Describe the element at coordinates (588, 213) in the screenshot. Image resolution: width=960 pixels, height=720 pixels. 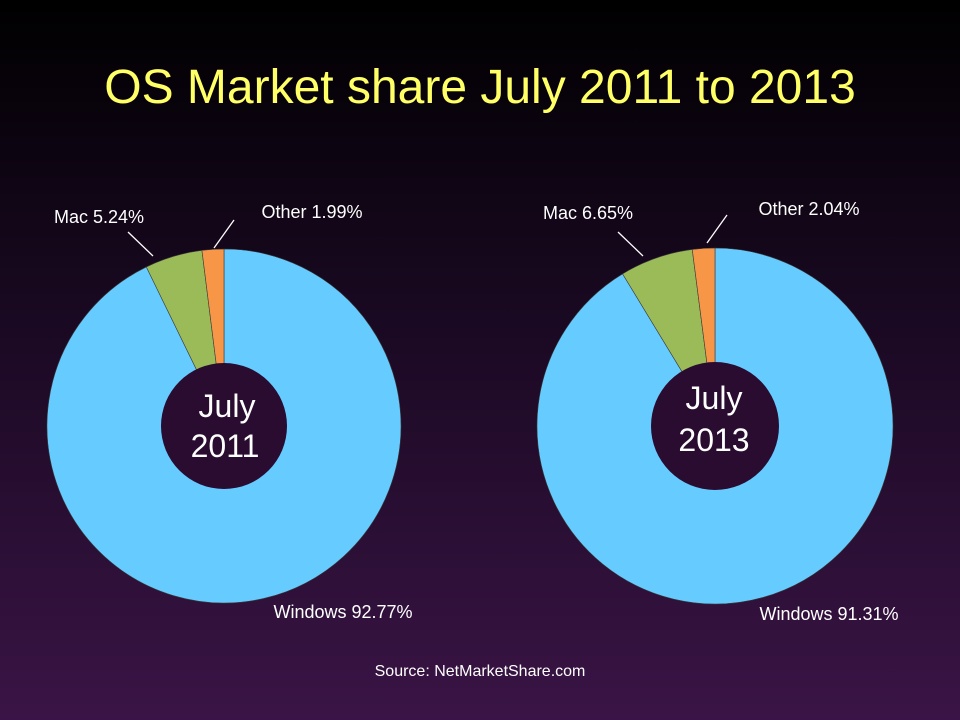
I see `slice-label-mac: Mac 6.65%` at that location.